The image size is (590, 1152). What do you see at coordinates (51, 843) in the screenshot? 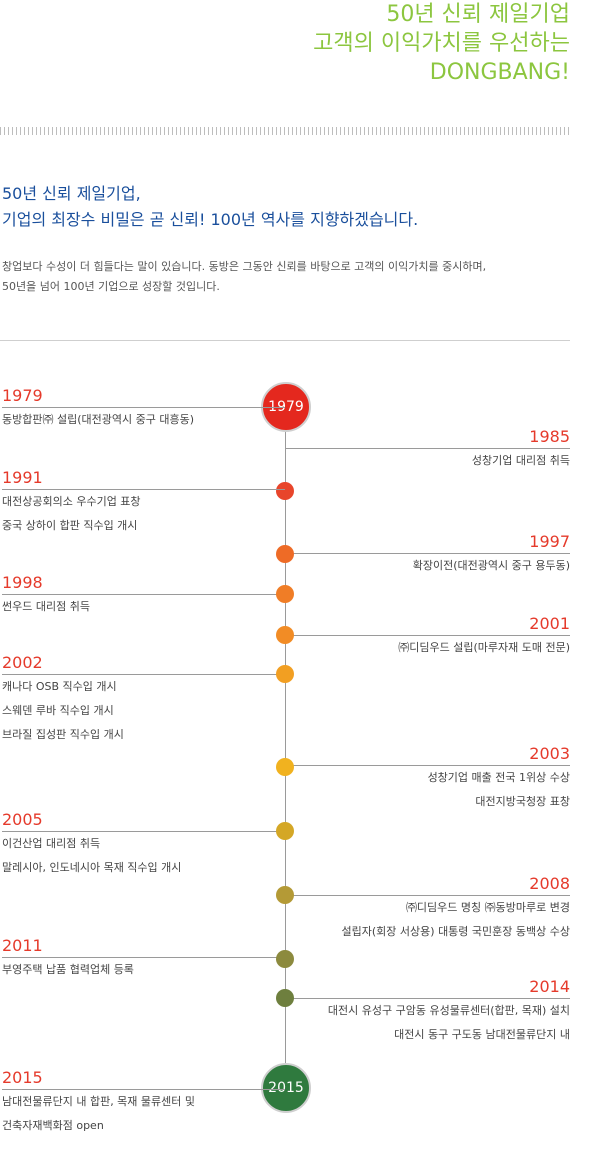
I see `event-description: 이건산업 대리점 취득` at bounding box center [51, 843].